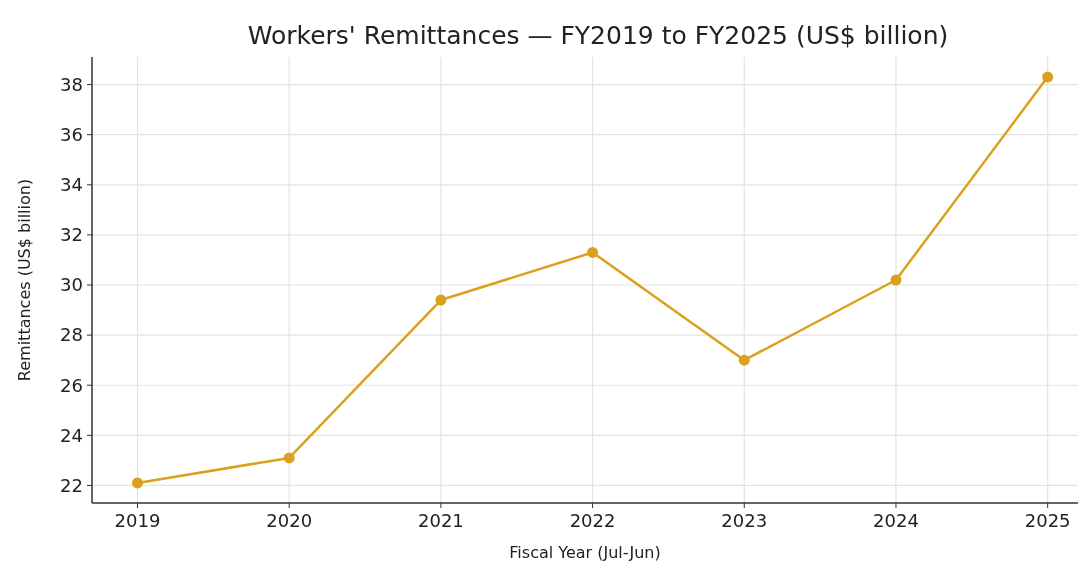  Describe the element at coordinates (71, 485) in the screenshot. I see `y-tick-label: 22` at that location.